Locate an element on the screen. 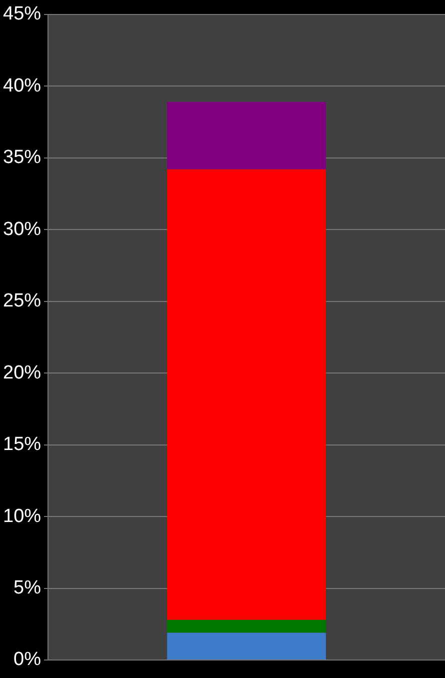 This screenshot has height=678, width=445. y-tick-label: 35% is located at coordinates (22, 157).